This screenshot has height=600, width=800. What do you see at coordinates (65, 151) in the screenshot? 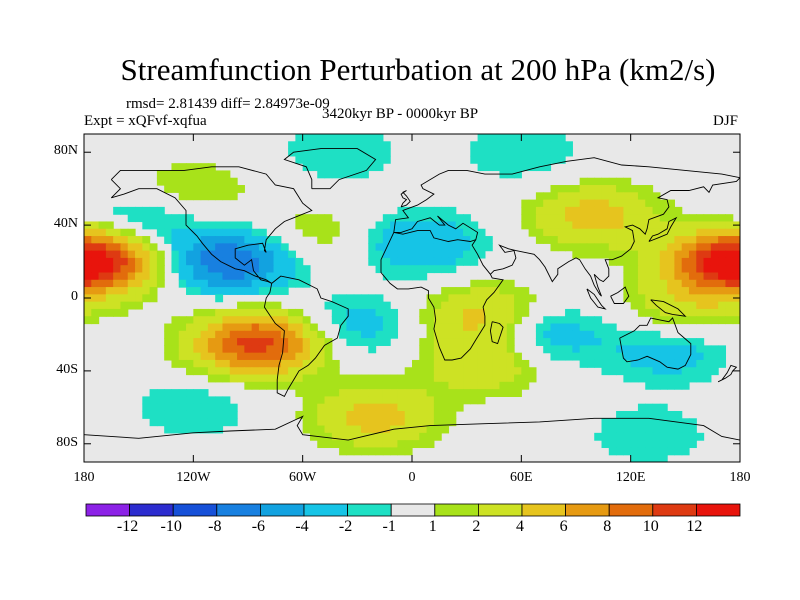
I see `y-tick-label: 80N` at bounding box center [65, 151].